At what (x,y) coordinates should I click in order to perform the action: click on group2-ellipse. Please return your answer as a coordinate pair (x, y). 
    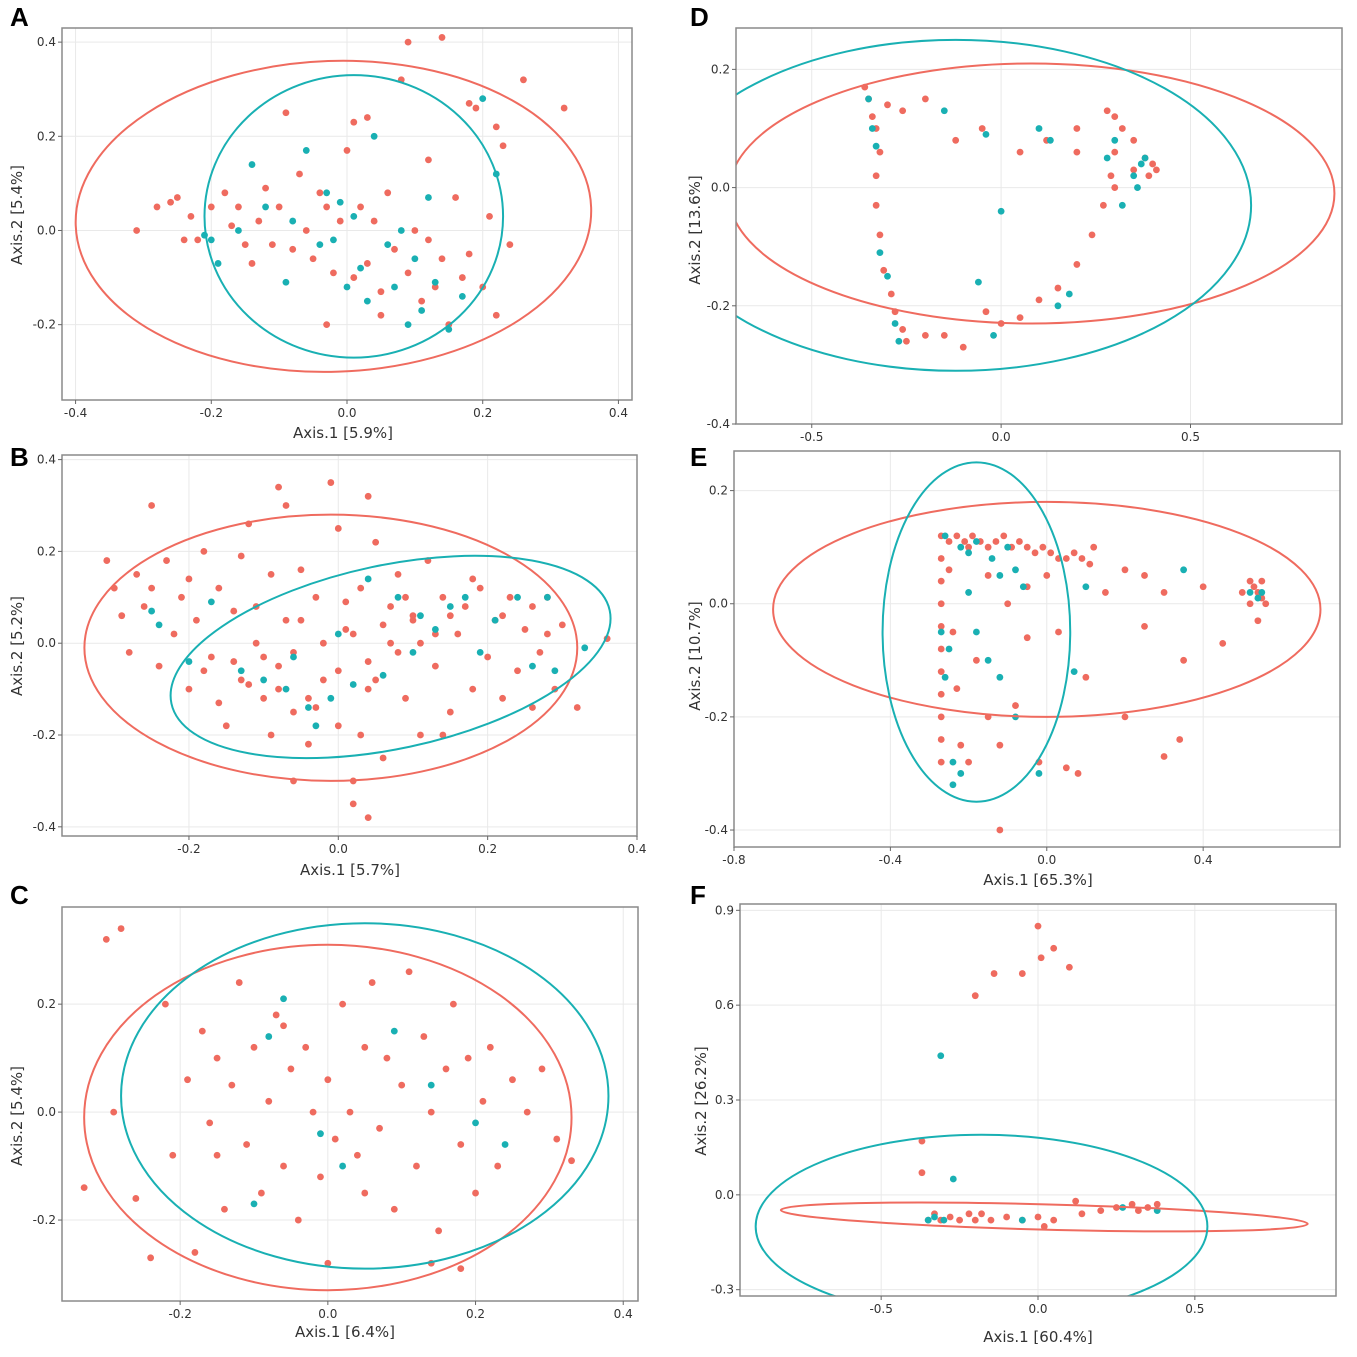
    Looking at the image, I should click on (365, 1096).